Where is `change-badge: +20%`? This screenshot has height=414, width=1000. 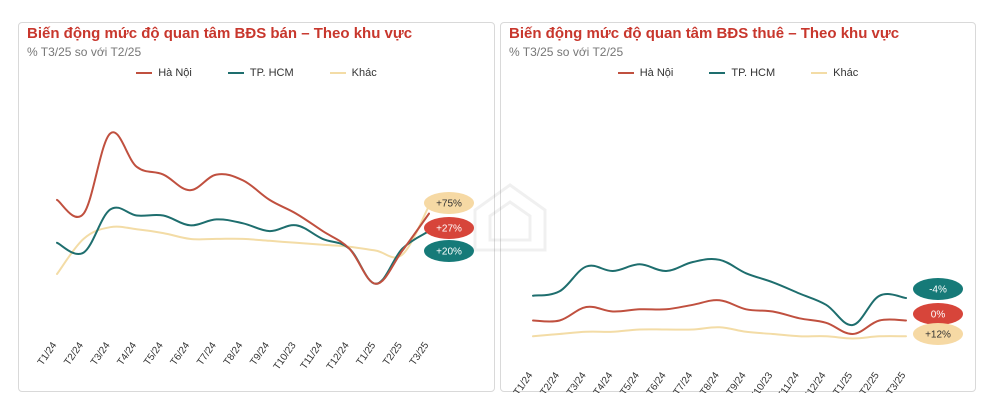
change-badge: +20% is located at coordinates (449, 251).